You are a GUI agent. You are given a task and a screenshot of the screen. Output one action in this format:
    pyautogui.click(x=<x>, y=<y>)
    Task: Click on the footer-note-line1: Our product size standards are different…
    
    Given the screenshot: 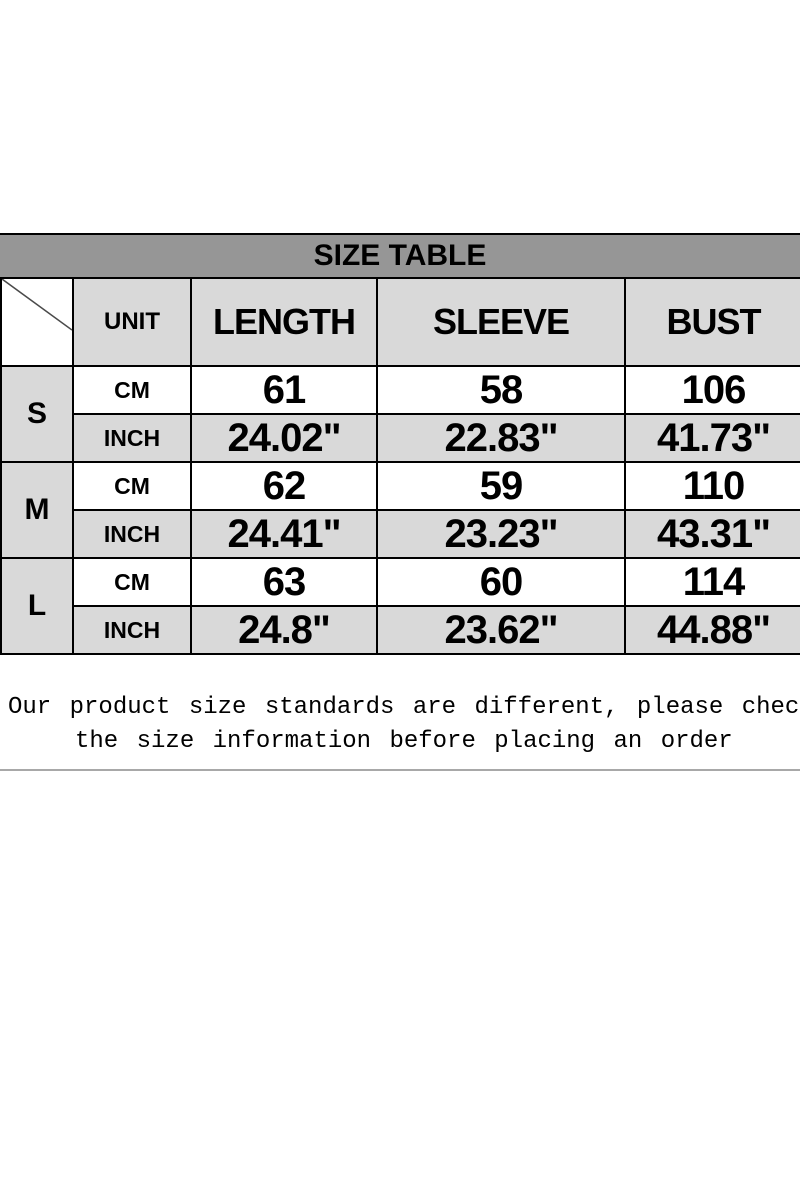 What is the action you would take?
    pyautogui.click(x=404, y=707)
    